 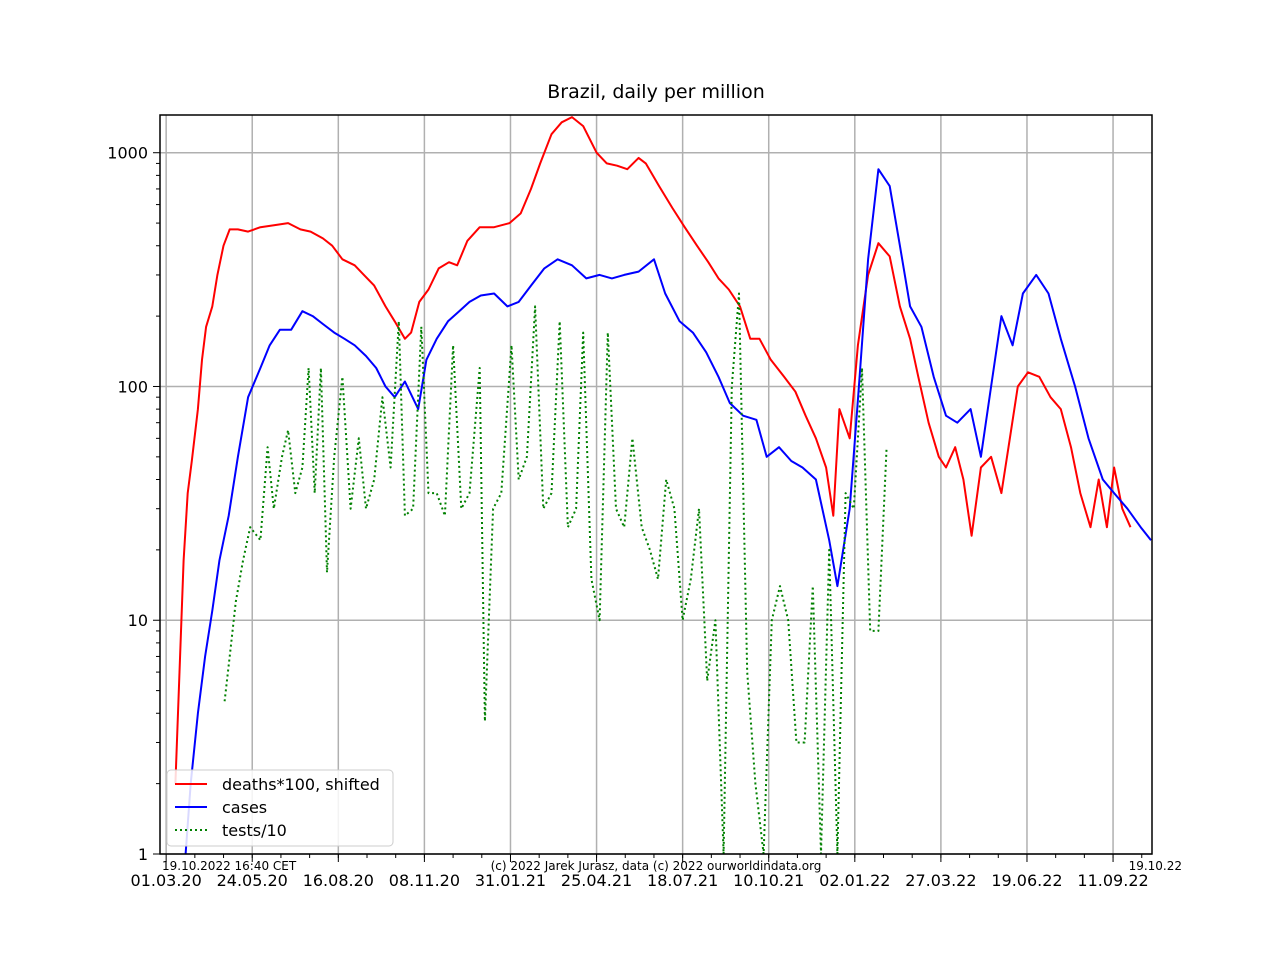 I want to click on legend: deaths*100, shifted cases tests/10, so click(x=280, y=808).